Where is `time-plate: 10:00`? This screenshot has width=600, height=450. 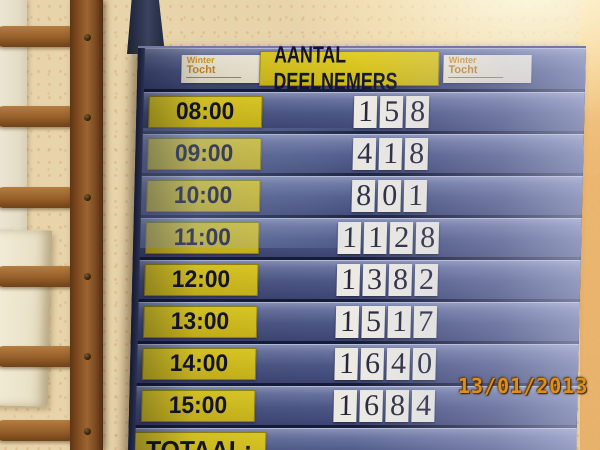
time-plate: 10:00 is located at coordinates (203, 195).